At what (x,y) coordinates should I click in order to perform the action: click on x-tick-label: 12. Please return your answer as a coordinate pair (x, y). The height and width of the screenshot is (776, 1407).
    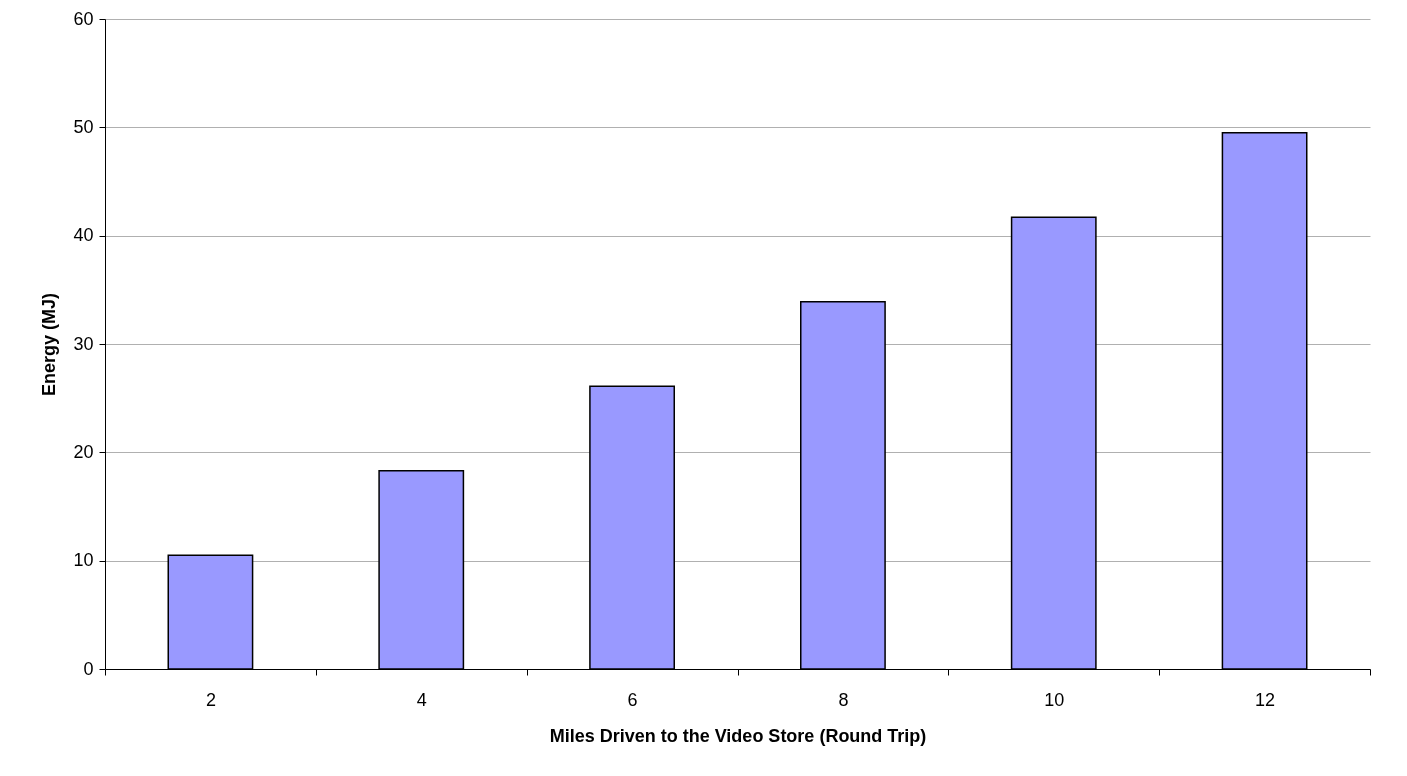
    Looking at the image, I should click on (1265, 699).